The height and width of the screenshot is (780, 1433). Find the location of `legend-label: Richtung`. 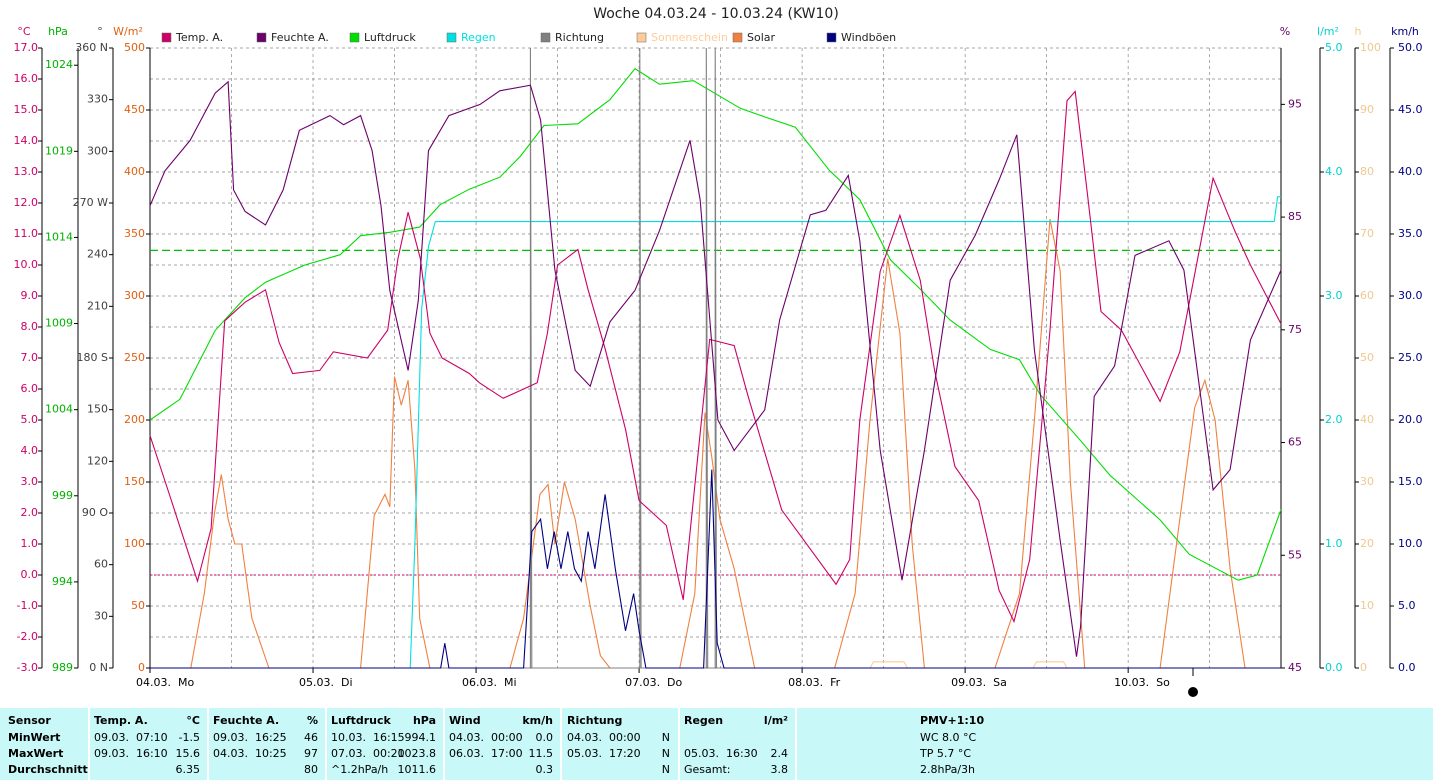

legend-label: Richtung is located at coordinates (579, 37).